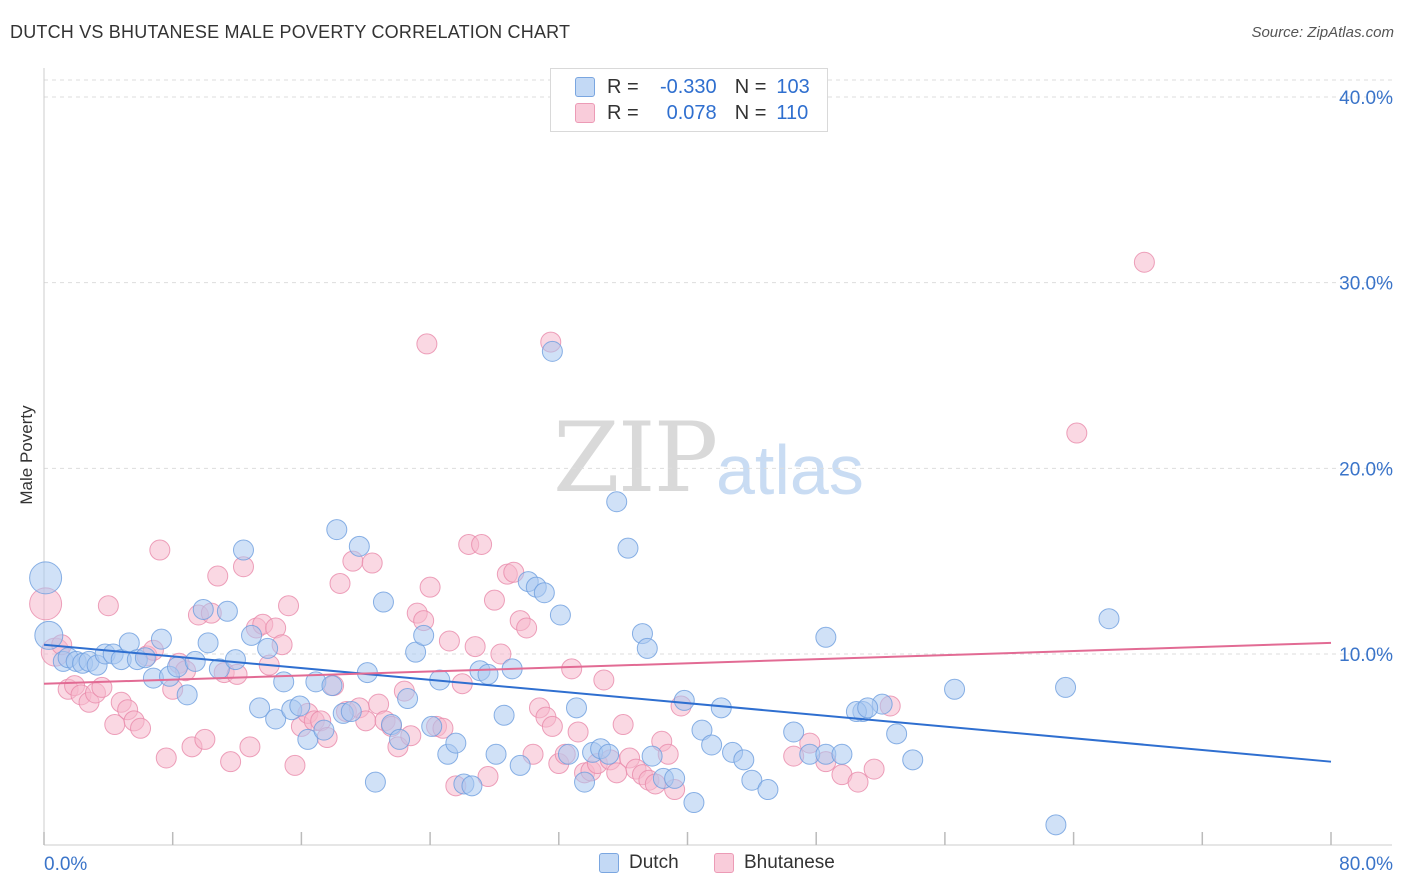  Describe the element at coordinates (1366, 864) in the screenshot. I see `x-tick-label: 80.0%` at that location.